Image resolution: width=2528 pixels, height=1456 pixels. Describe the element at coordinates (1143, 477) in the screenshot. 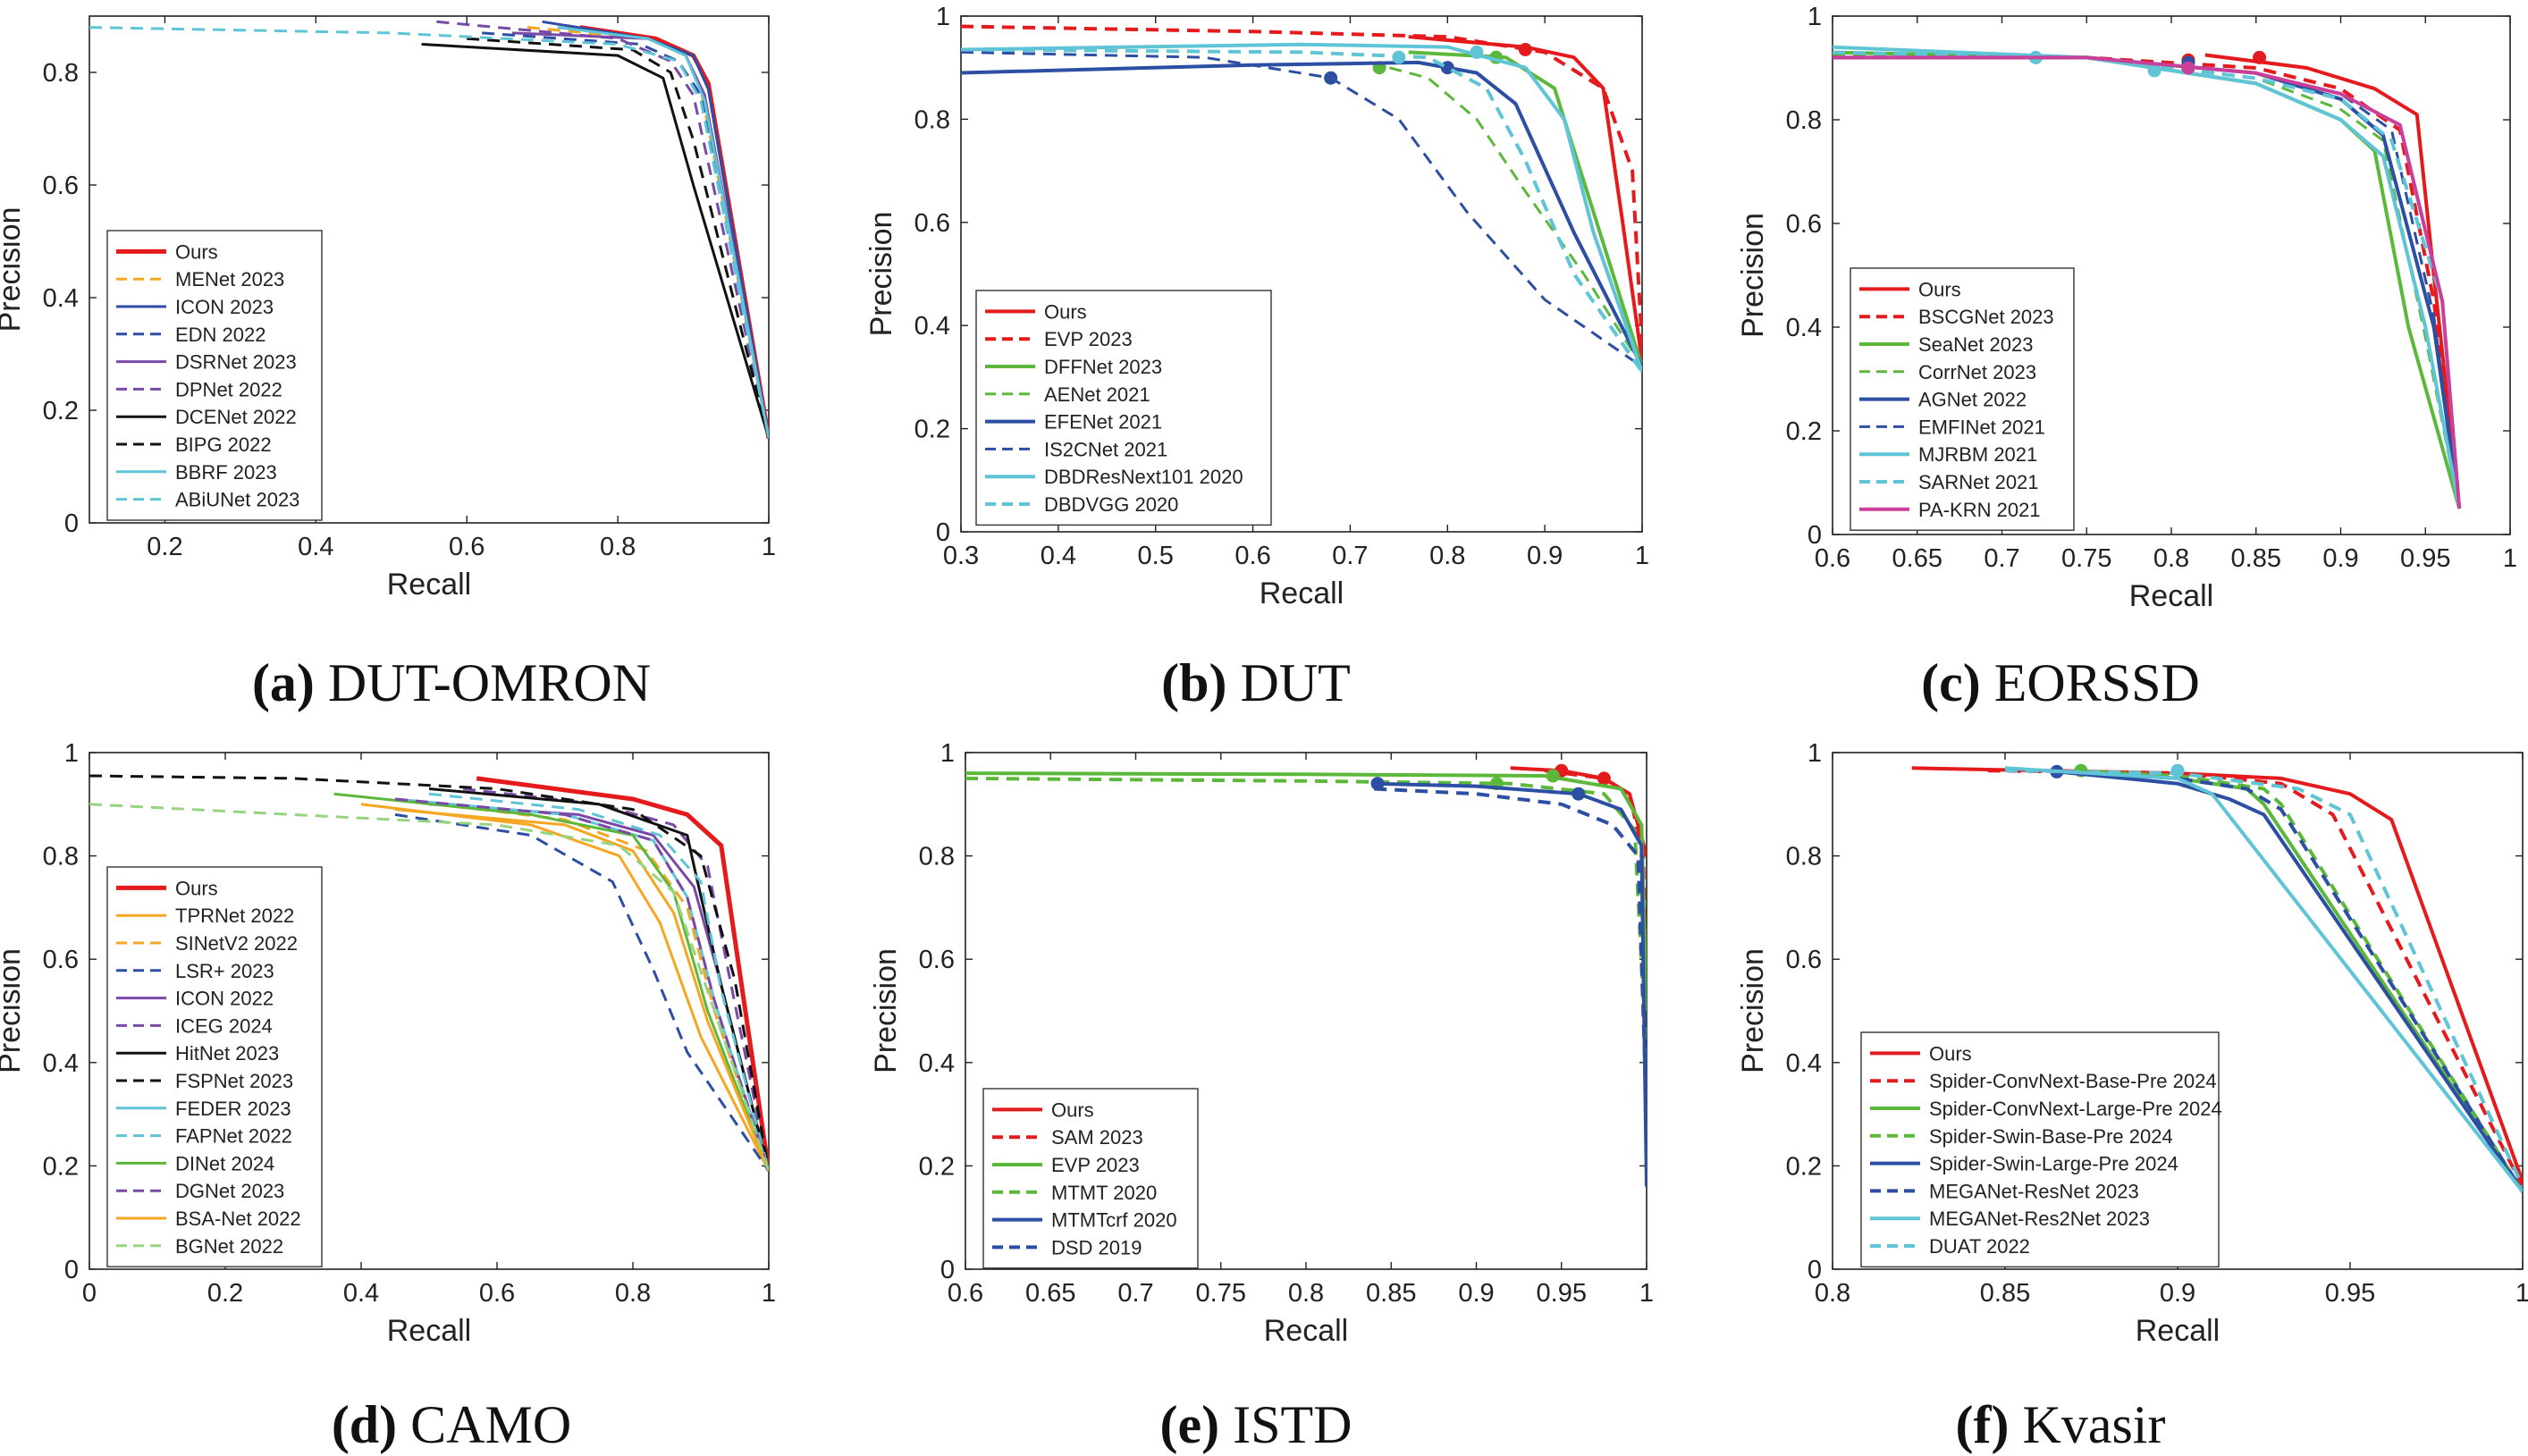

I see `legend-label-dbdresnext101-2020: DBDResNext101 2020` at that location.